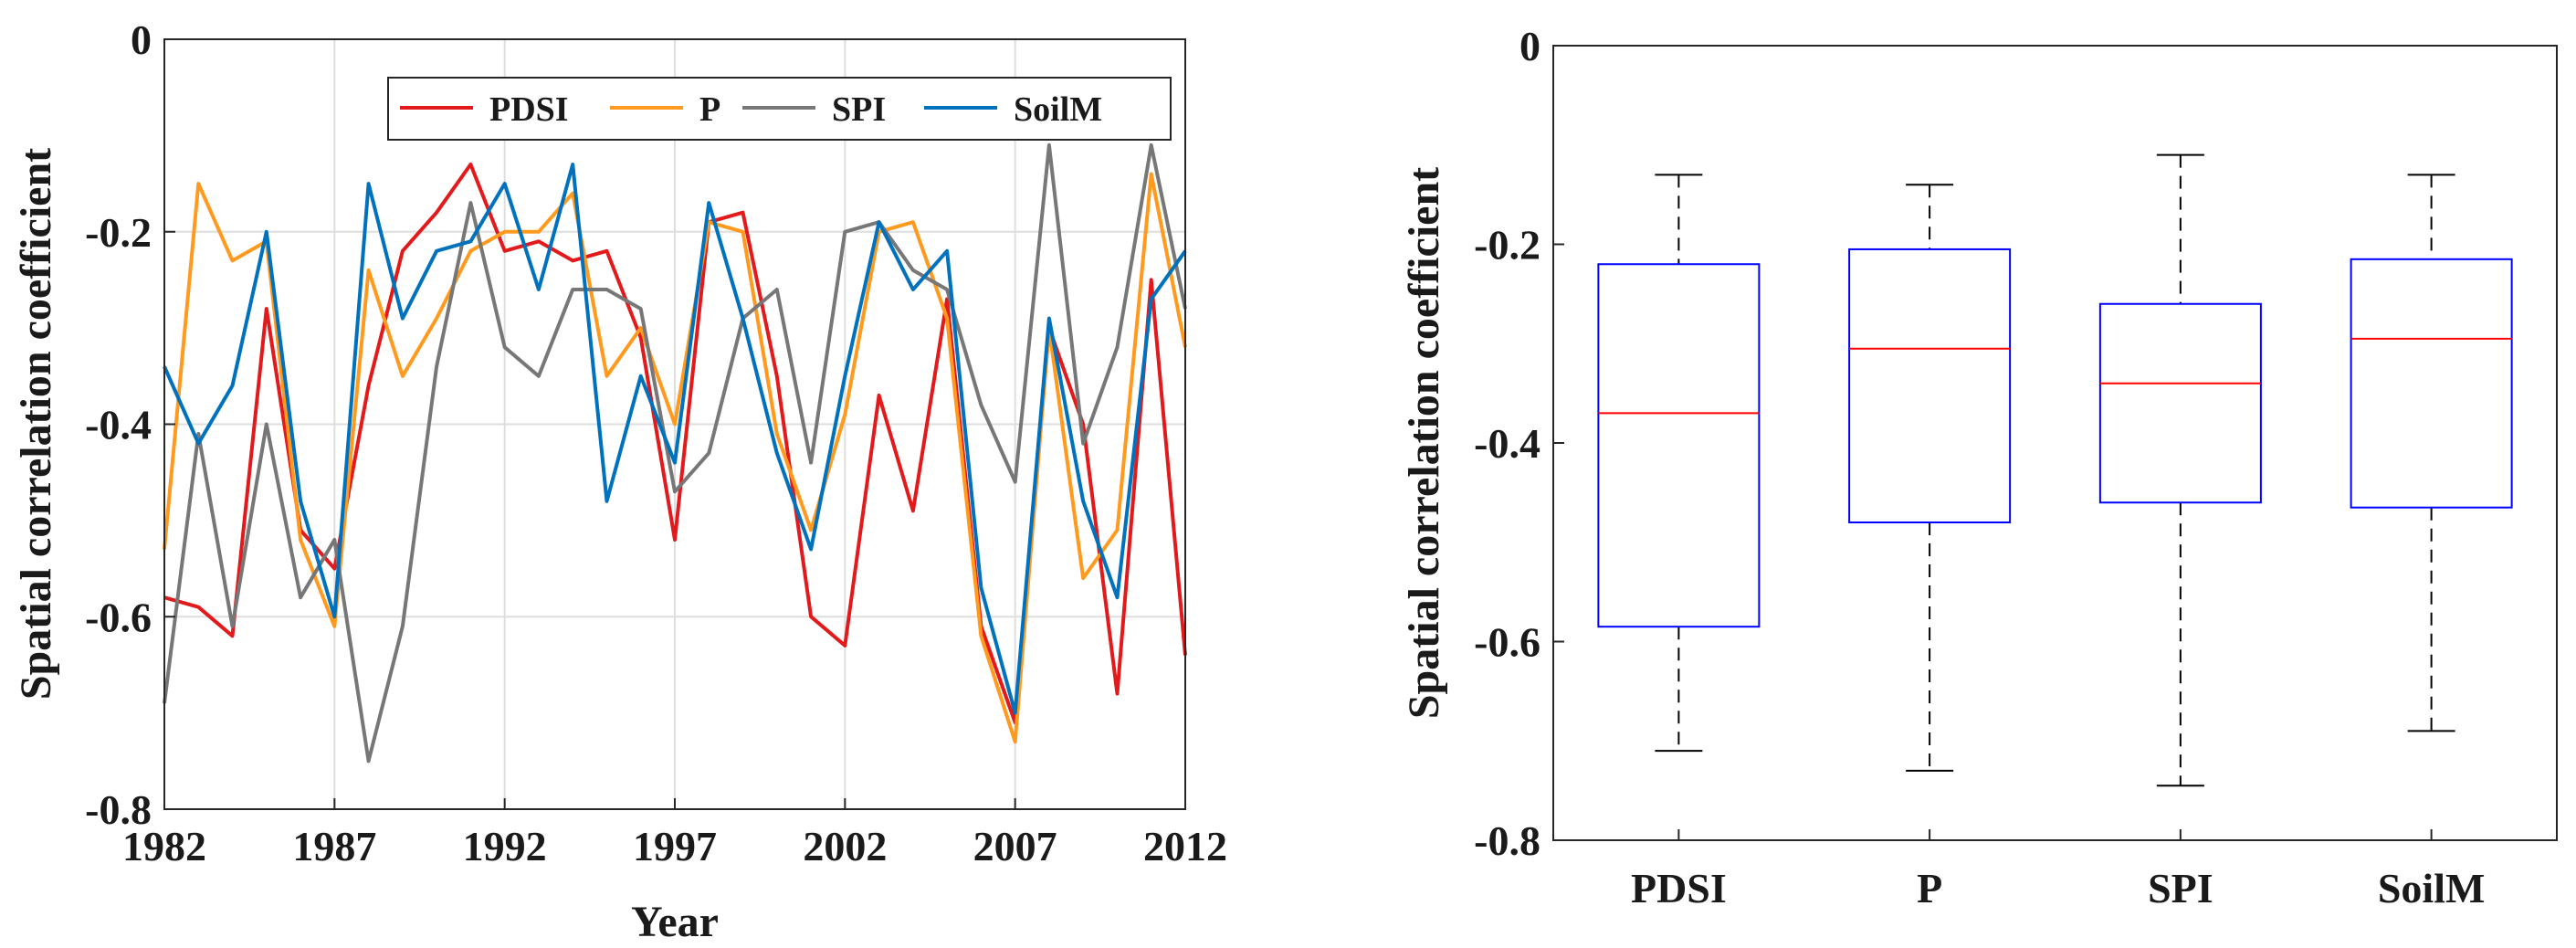 This screenshot has width=2576, height=948. I want to click on line-chart-y-tick-label: -0.8, so click(118, 809).